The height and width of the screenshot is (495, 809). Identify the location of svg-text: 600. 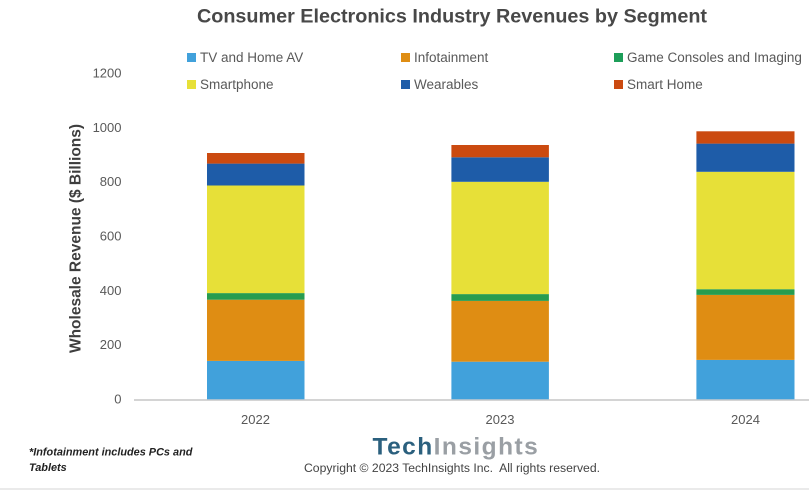
(111, 236).